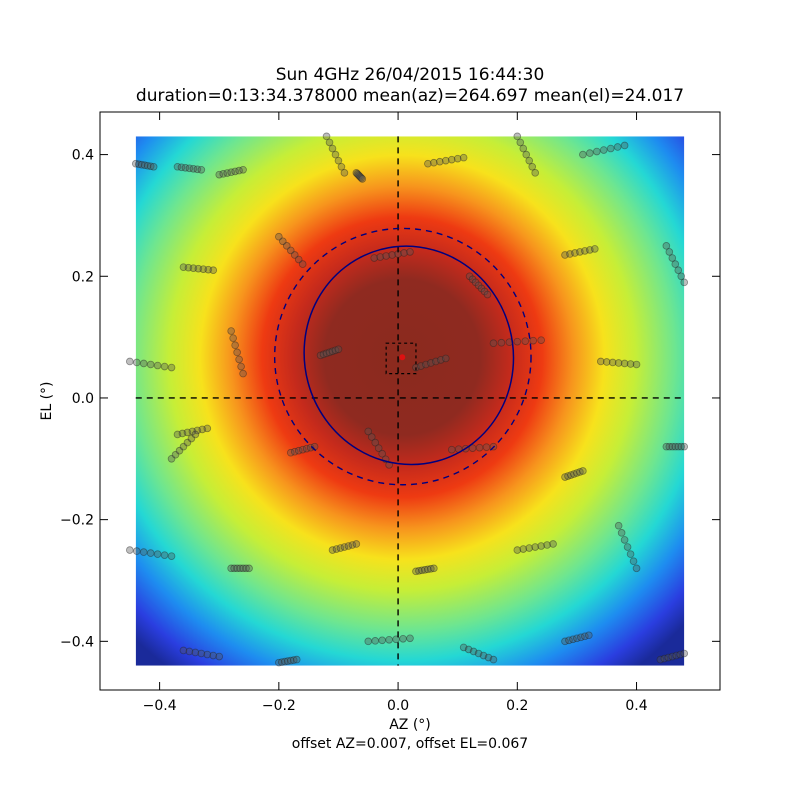 The height and width of the screenshot is (800, 800). What do you see at coordinates (77, 642) in the screenshot?
I see `y-tick-label: −0.4` at bounding box center [77, 642].